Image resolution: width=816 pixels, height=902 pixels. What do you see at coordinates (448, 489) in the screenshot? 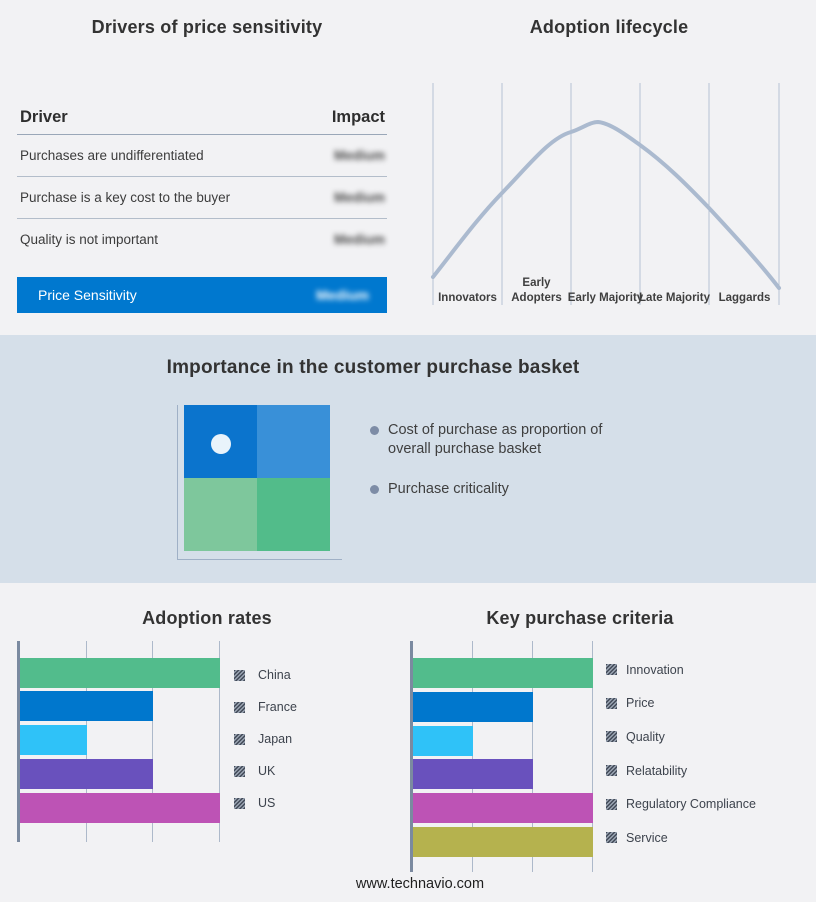
I see `bullet-text: Purchase criticality` at bounding box center [448, 489].